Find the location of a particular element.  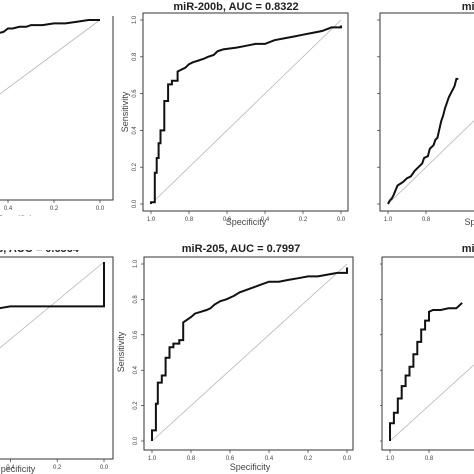

roc-panel: 0.4 0.2 0.0 3, AUC = 0.6564 pecificity is located at coordinates (57, 358).